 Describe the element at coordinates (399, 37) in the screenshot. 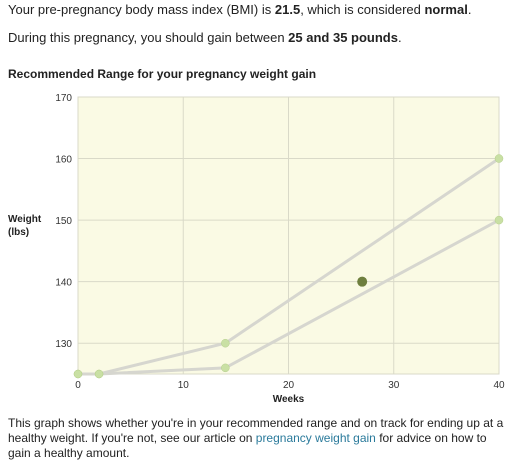

I see `gain-suffix: .` at that location.